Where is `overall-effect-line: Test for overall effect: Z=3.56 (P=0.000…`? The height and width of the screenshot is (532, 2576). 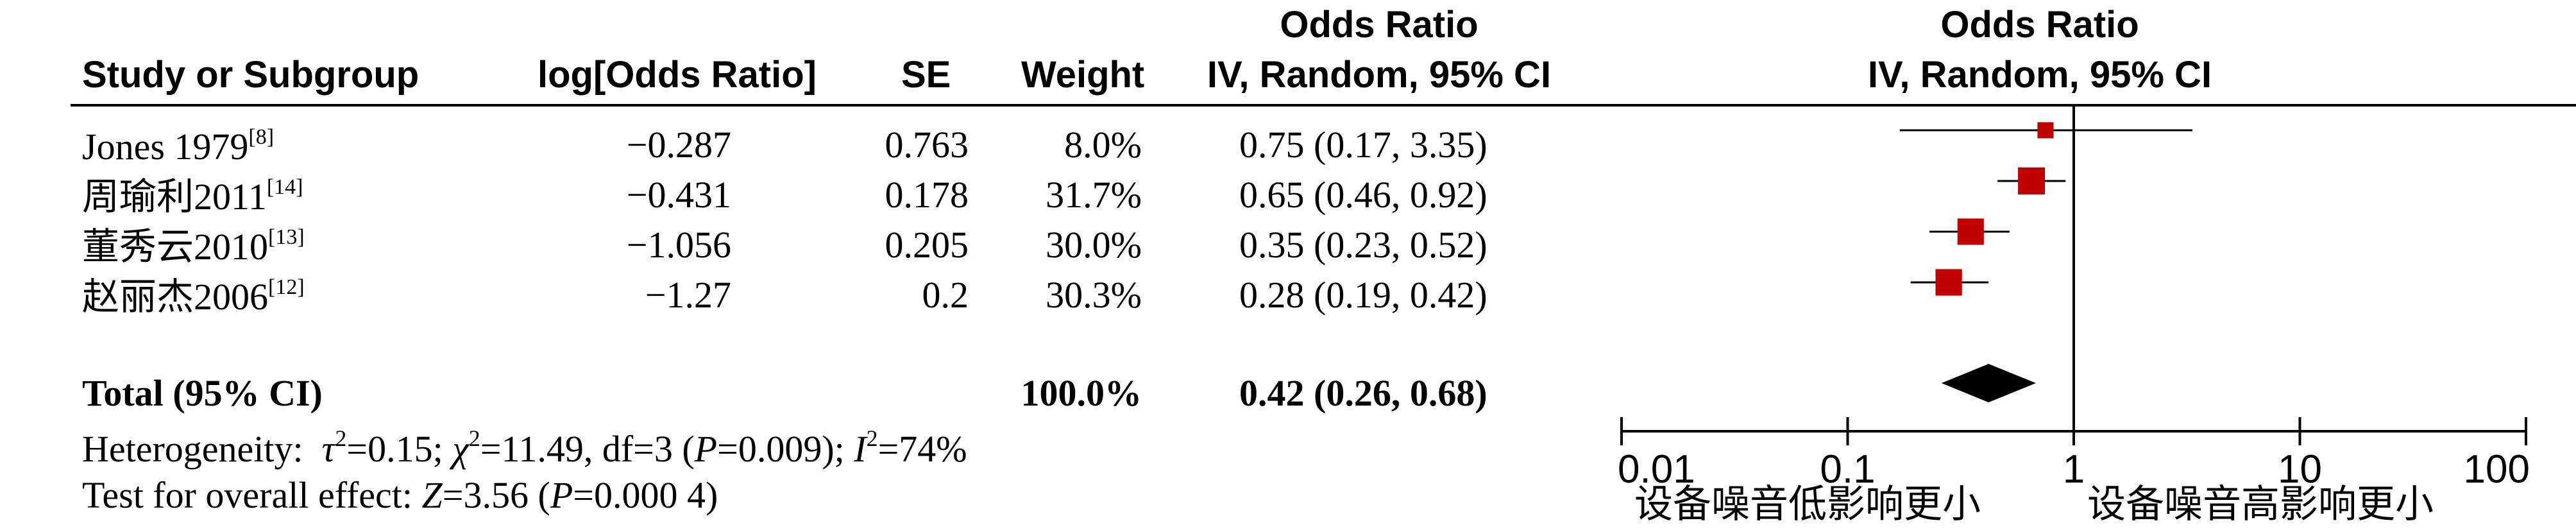
overall-effect-line: Test for overall effect: Z=3.56 (P=0.000… is located at coordinates (400, 495).